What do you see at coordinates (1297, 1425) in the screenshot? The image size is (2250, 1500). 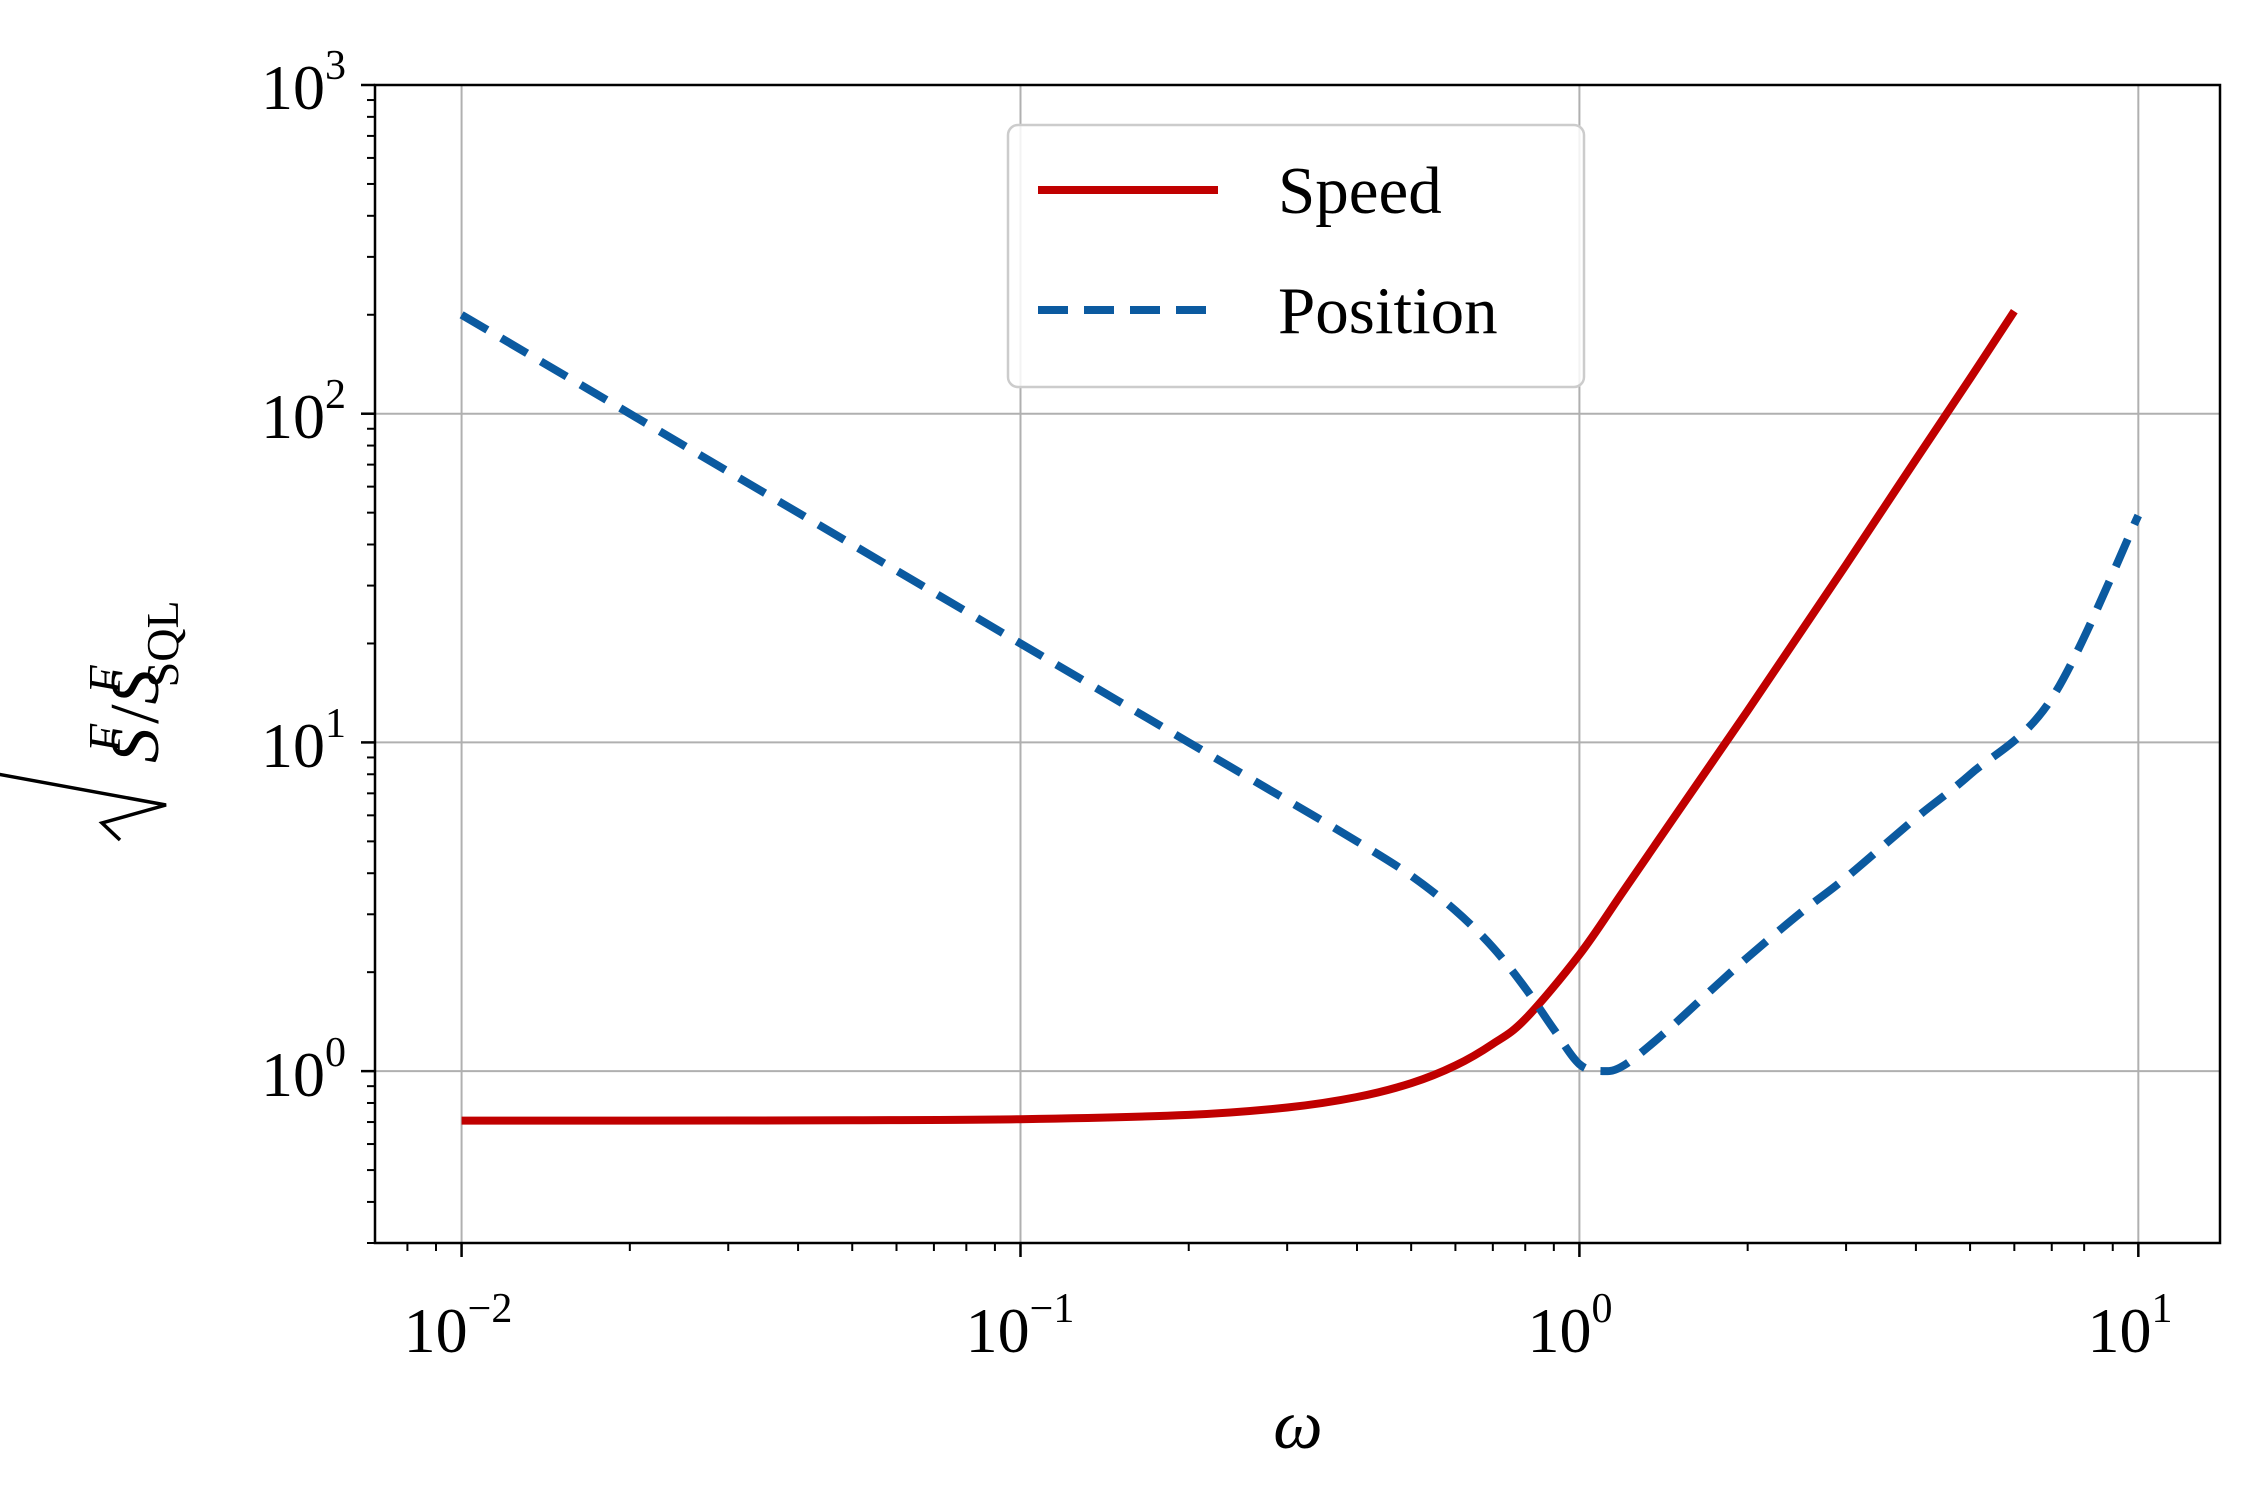 I see `x-axis-label: ω` at bounding box center [1297, 1425].